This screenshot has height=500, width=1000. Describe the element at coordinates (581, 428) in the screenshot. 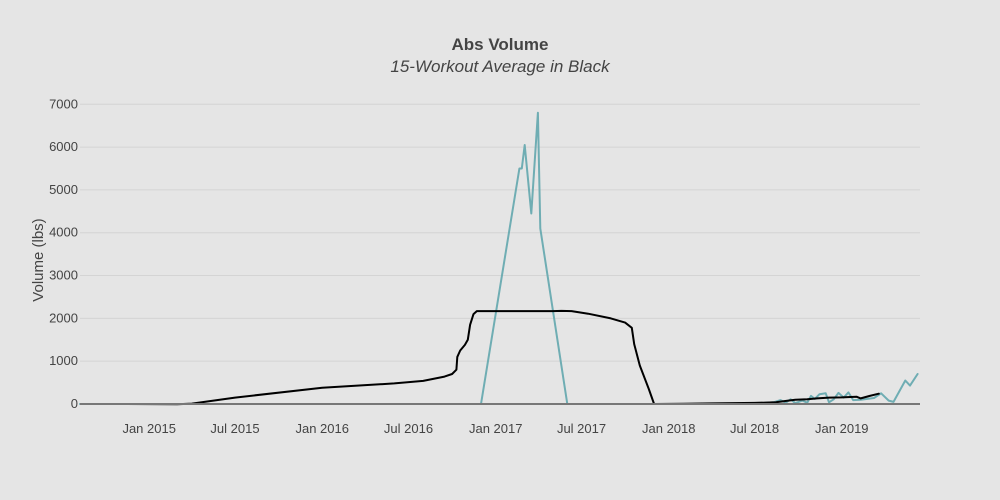

I see `x-tick-label: Jul 2017` at that location.